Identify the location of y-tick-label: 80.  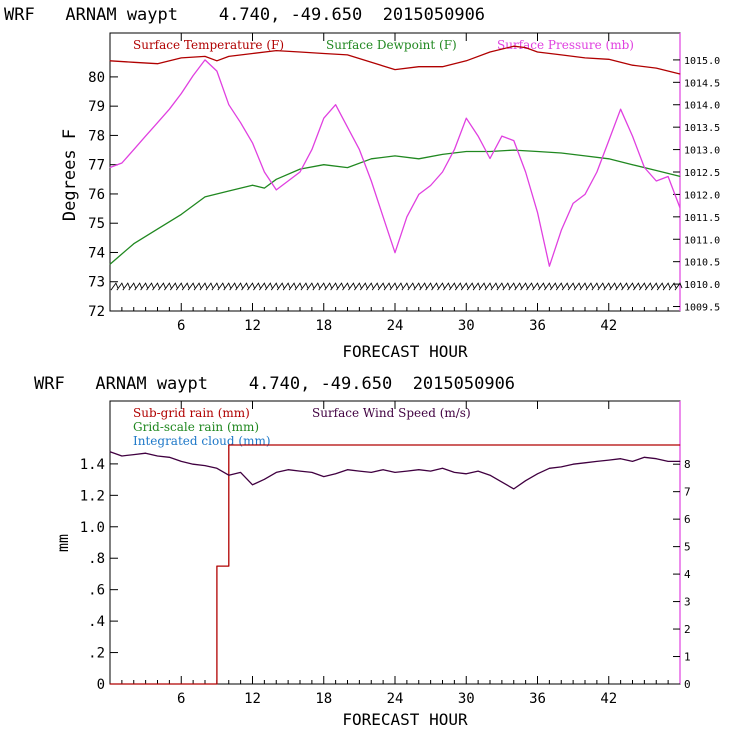
(96, 78).